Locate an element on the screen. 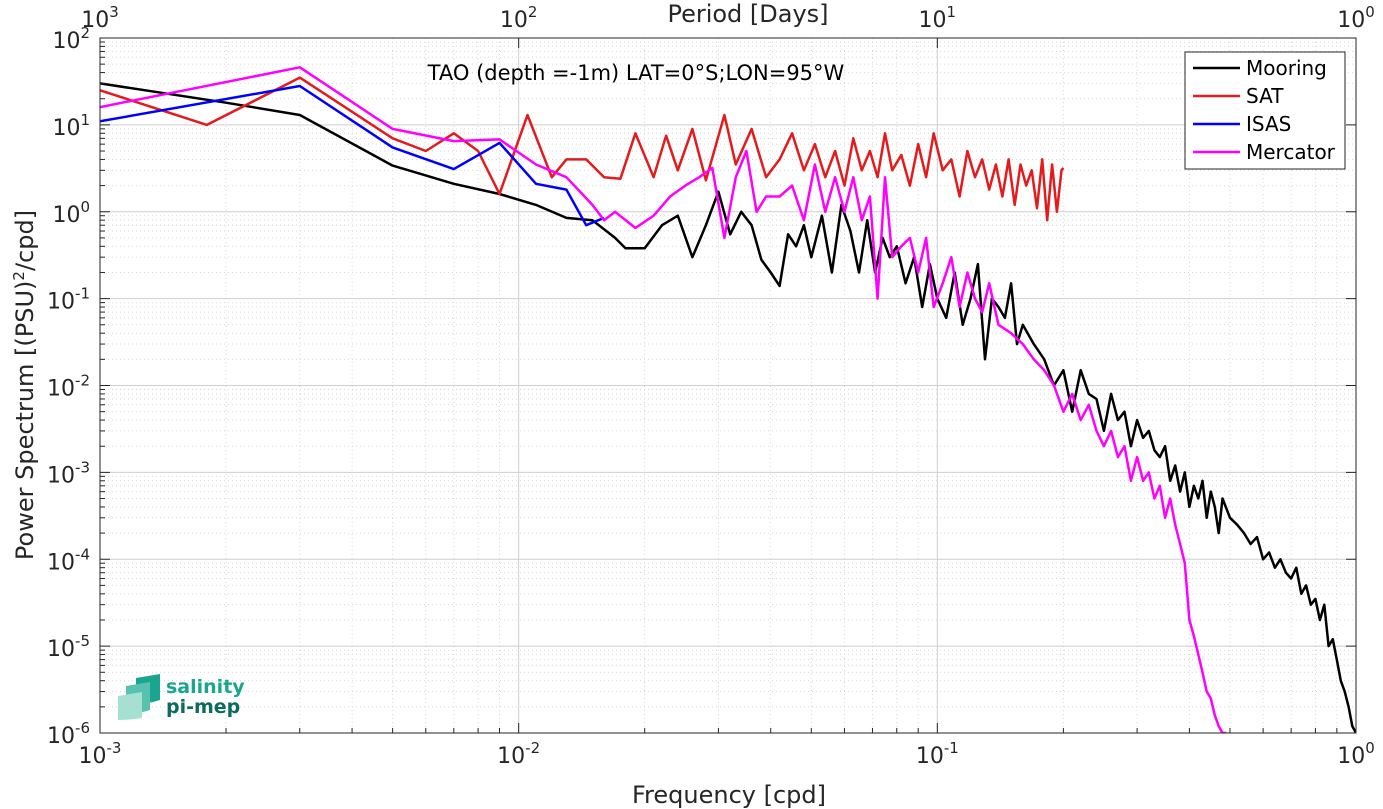  y-axis-title-sup: 2 is located at coordinates (19, 276).